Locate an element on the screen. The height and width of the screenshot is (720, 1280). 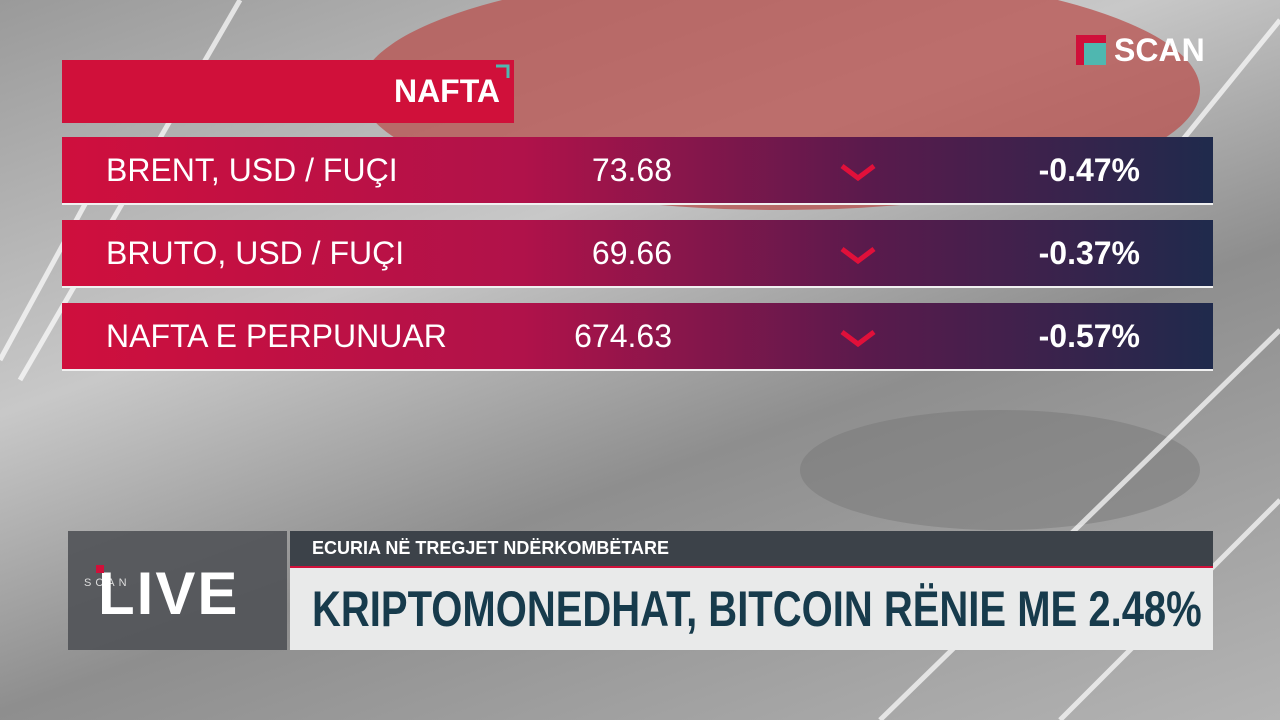
live-text: LIVE is located at coordinates (169, 593).